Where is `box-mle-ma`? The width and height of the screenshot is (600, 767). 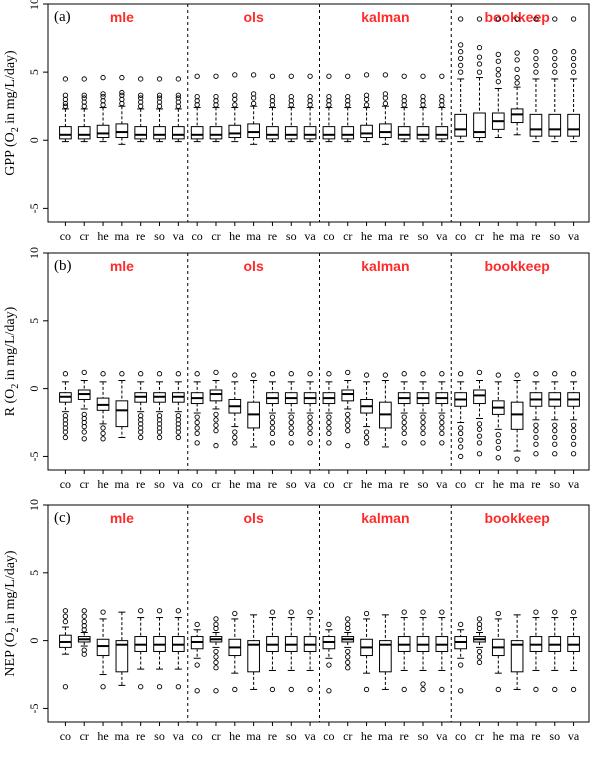
box-mle-ma is located at coordinates (122, 648).